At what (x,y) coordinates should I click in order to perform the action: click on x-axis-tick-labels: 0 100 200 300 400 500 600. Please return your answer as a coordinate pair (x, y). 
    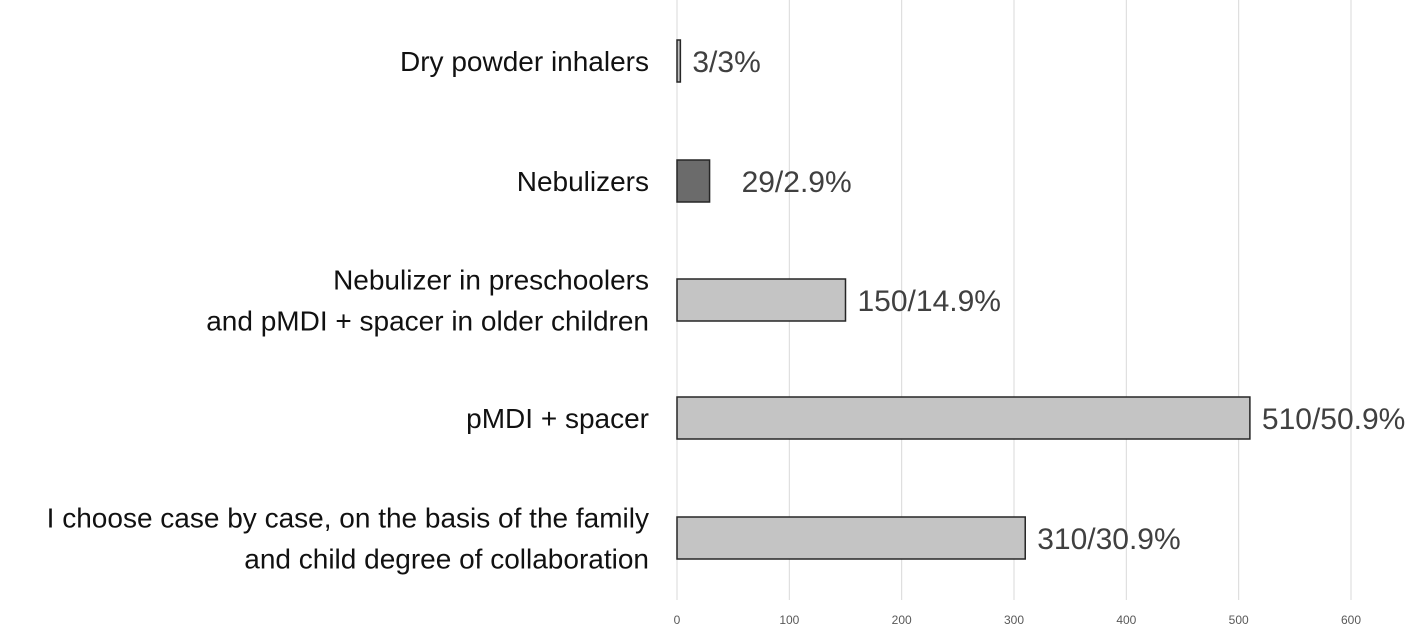
    Looking at the image, I should click on (1018, 620).